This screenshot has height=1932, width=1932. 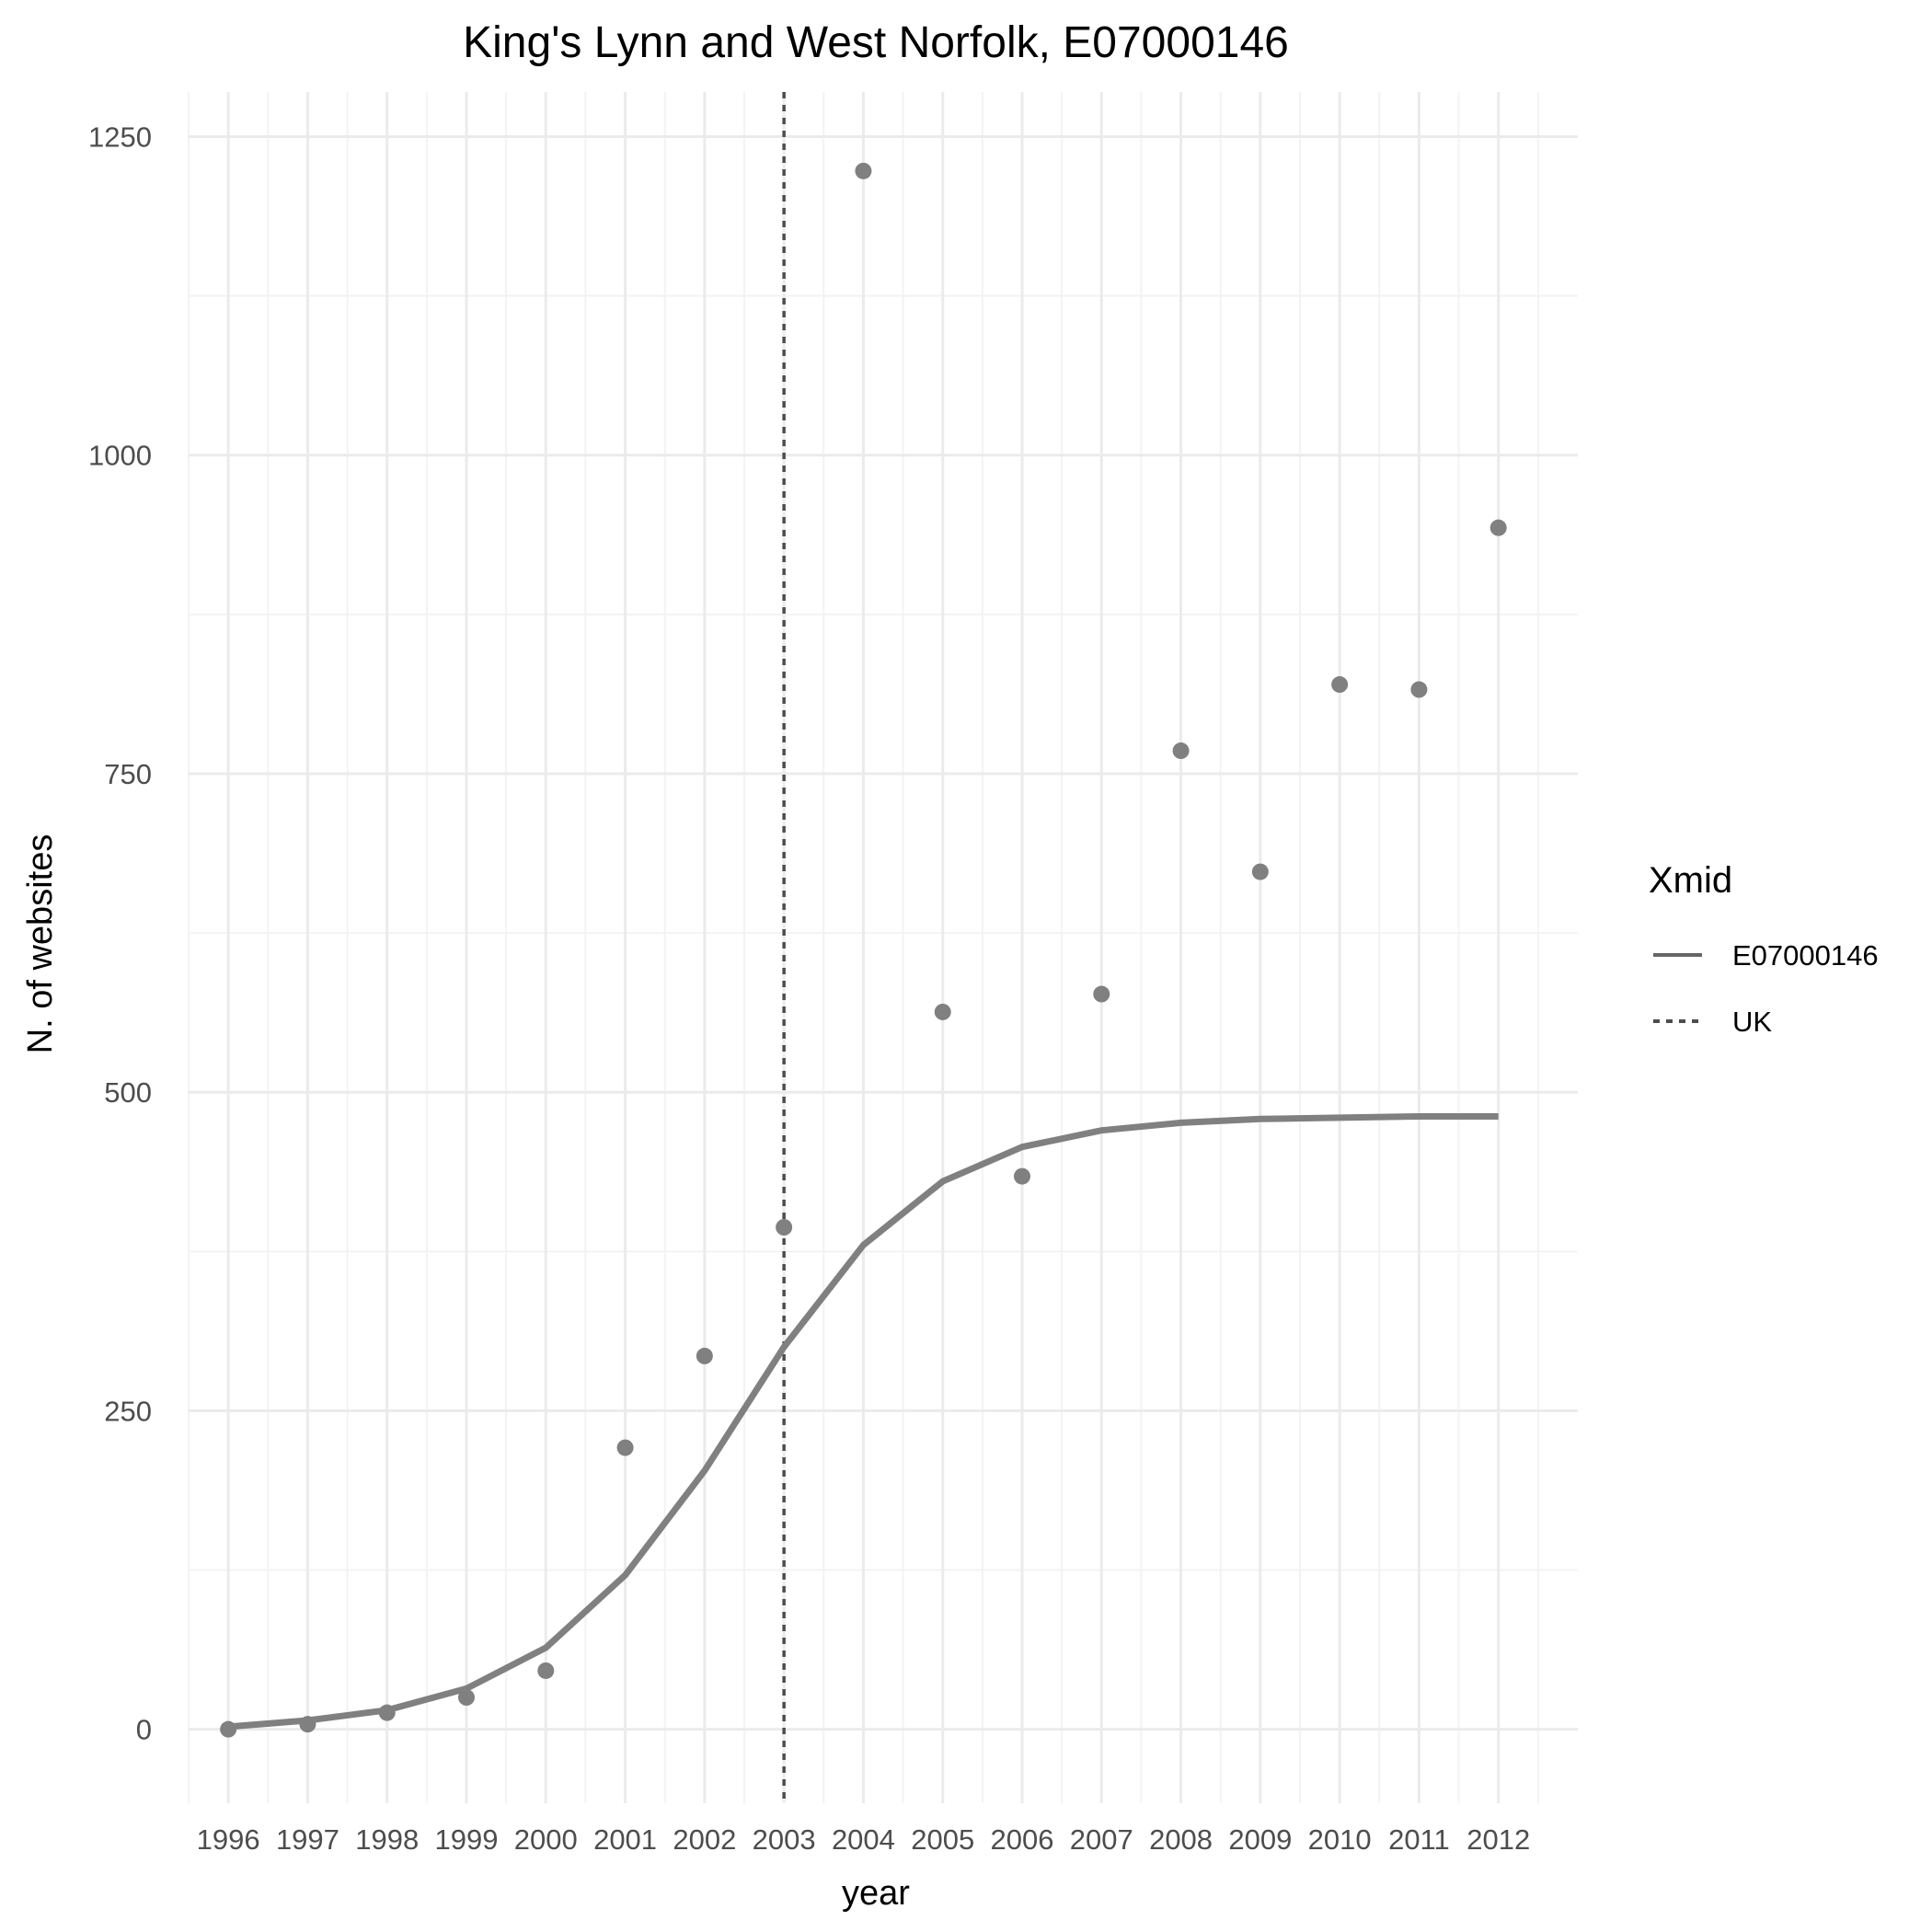 What do you see at coordinates (784, 1227) in the screenshot?
I see `data-point-2003` at bounding box center [784, 1227].